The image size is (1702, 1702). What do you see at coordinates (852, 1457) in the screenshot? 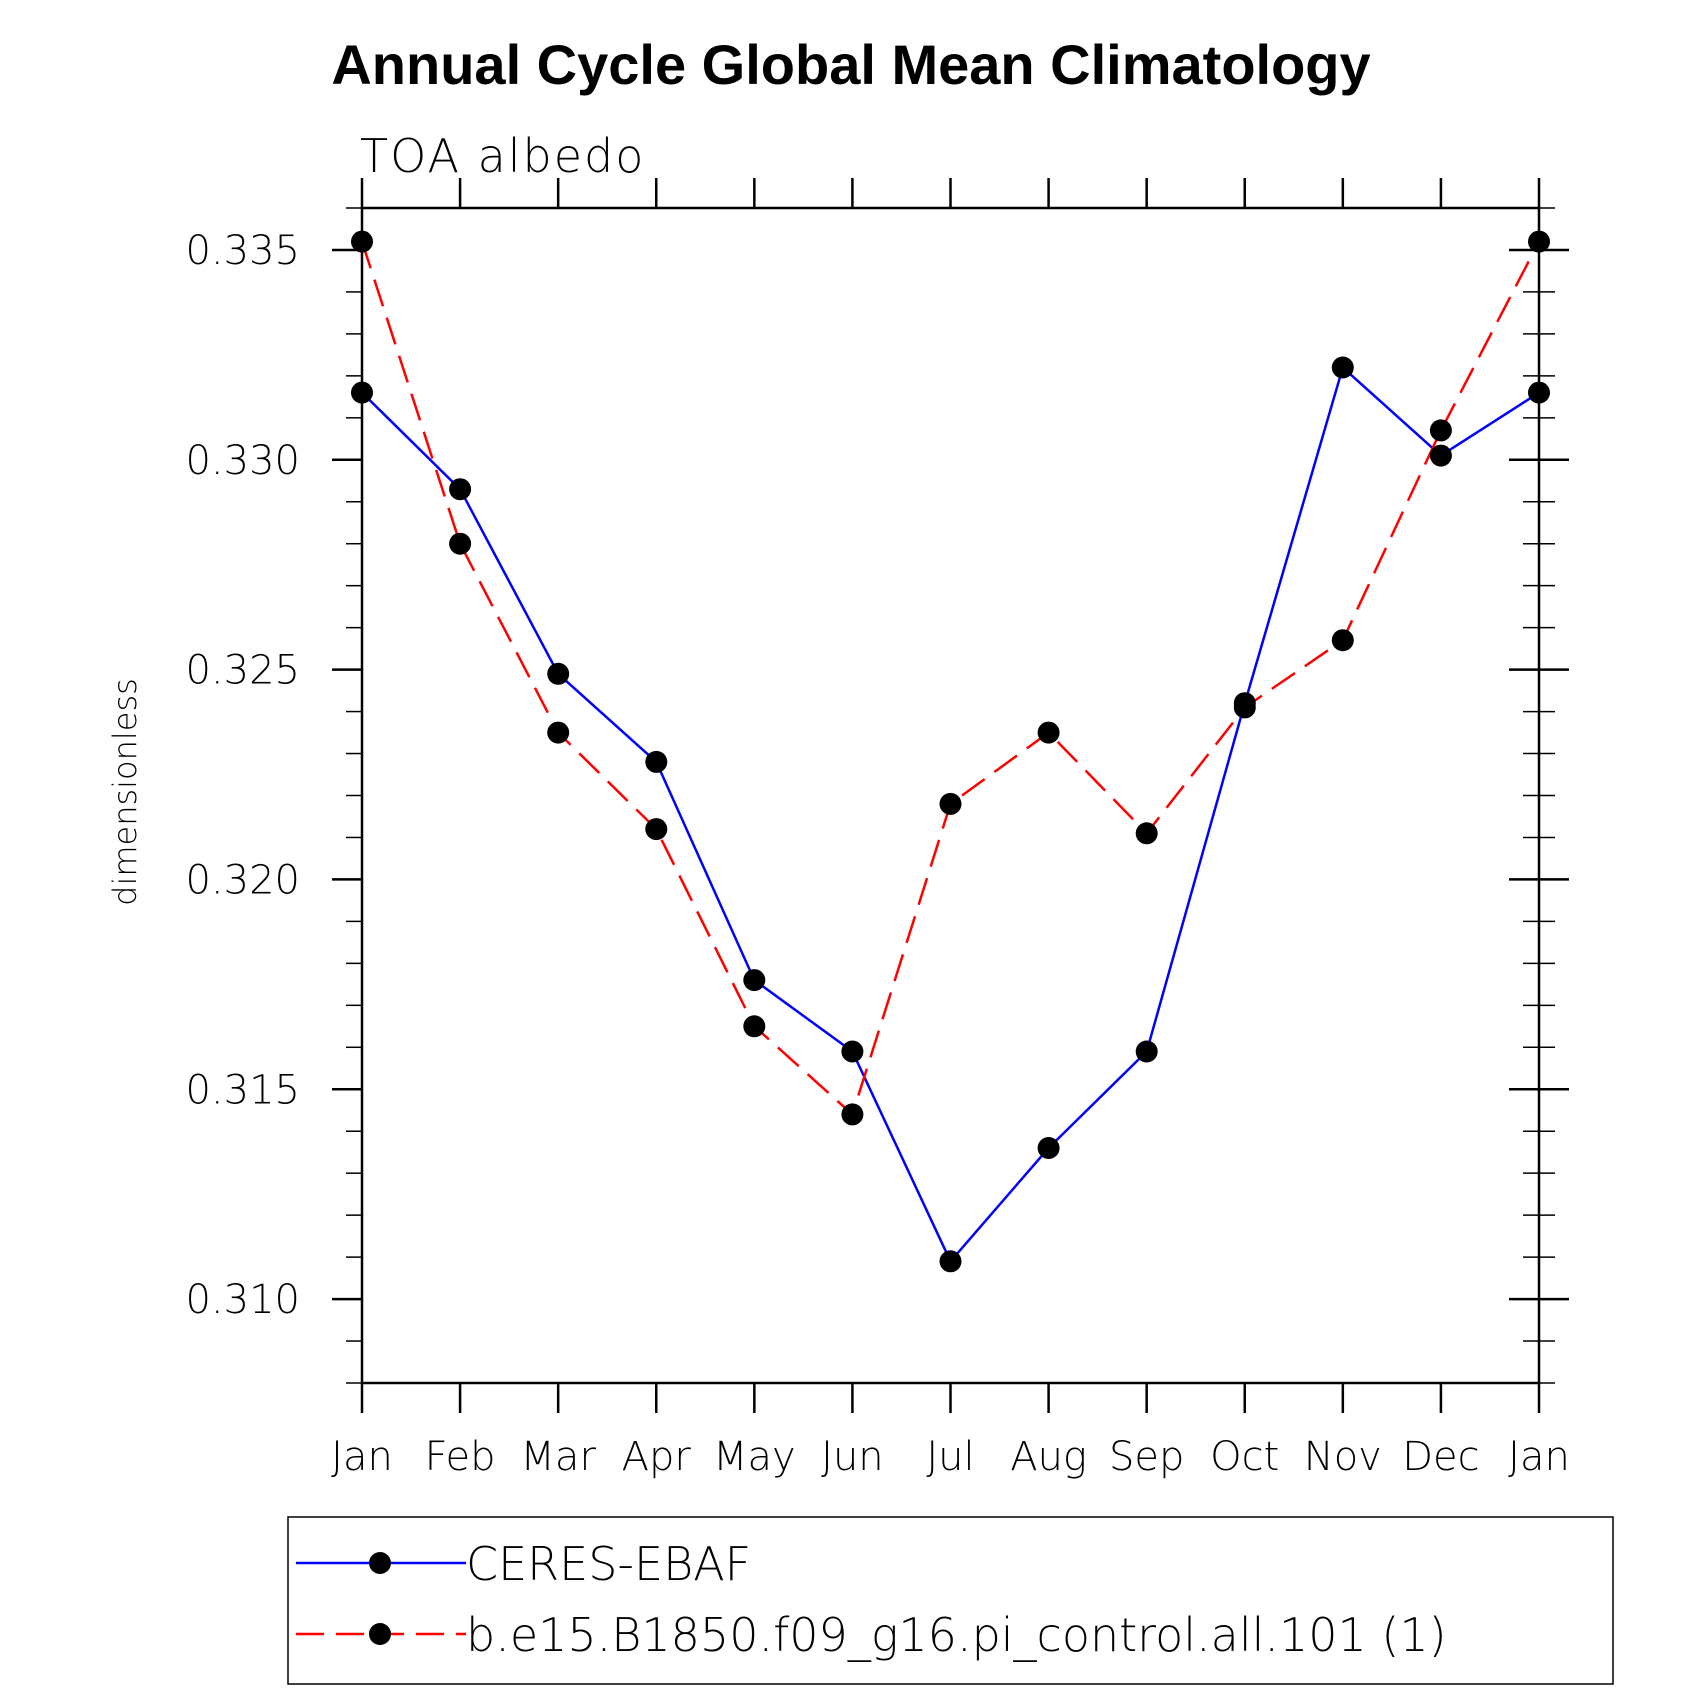
I see `x-tick-label: Jun` at bounding box center [852, 1457].